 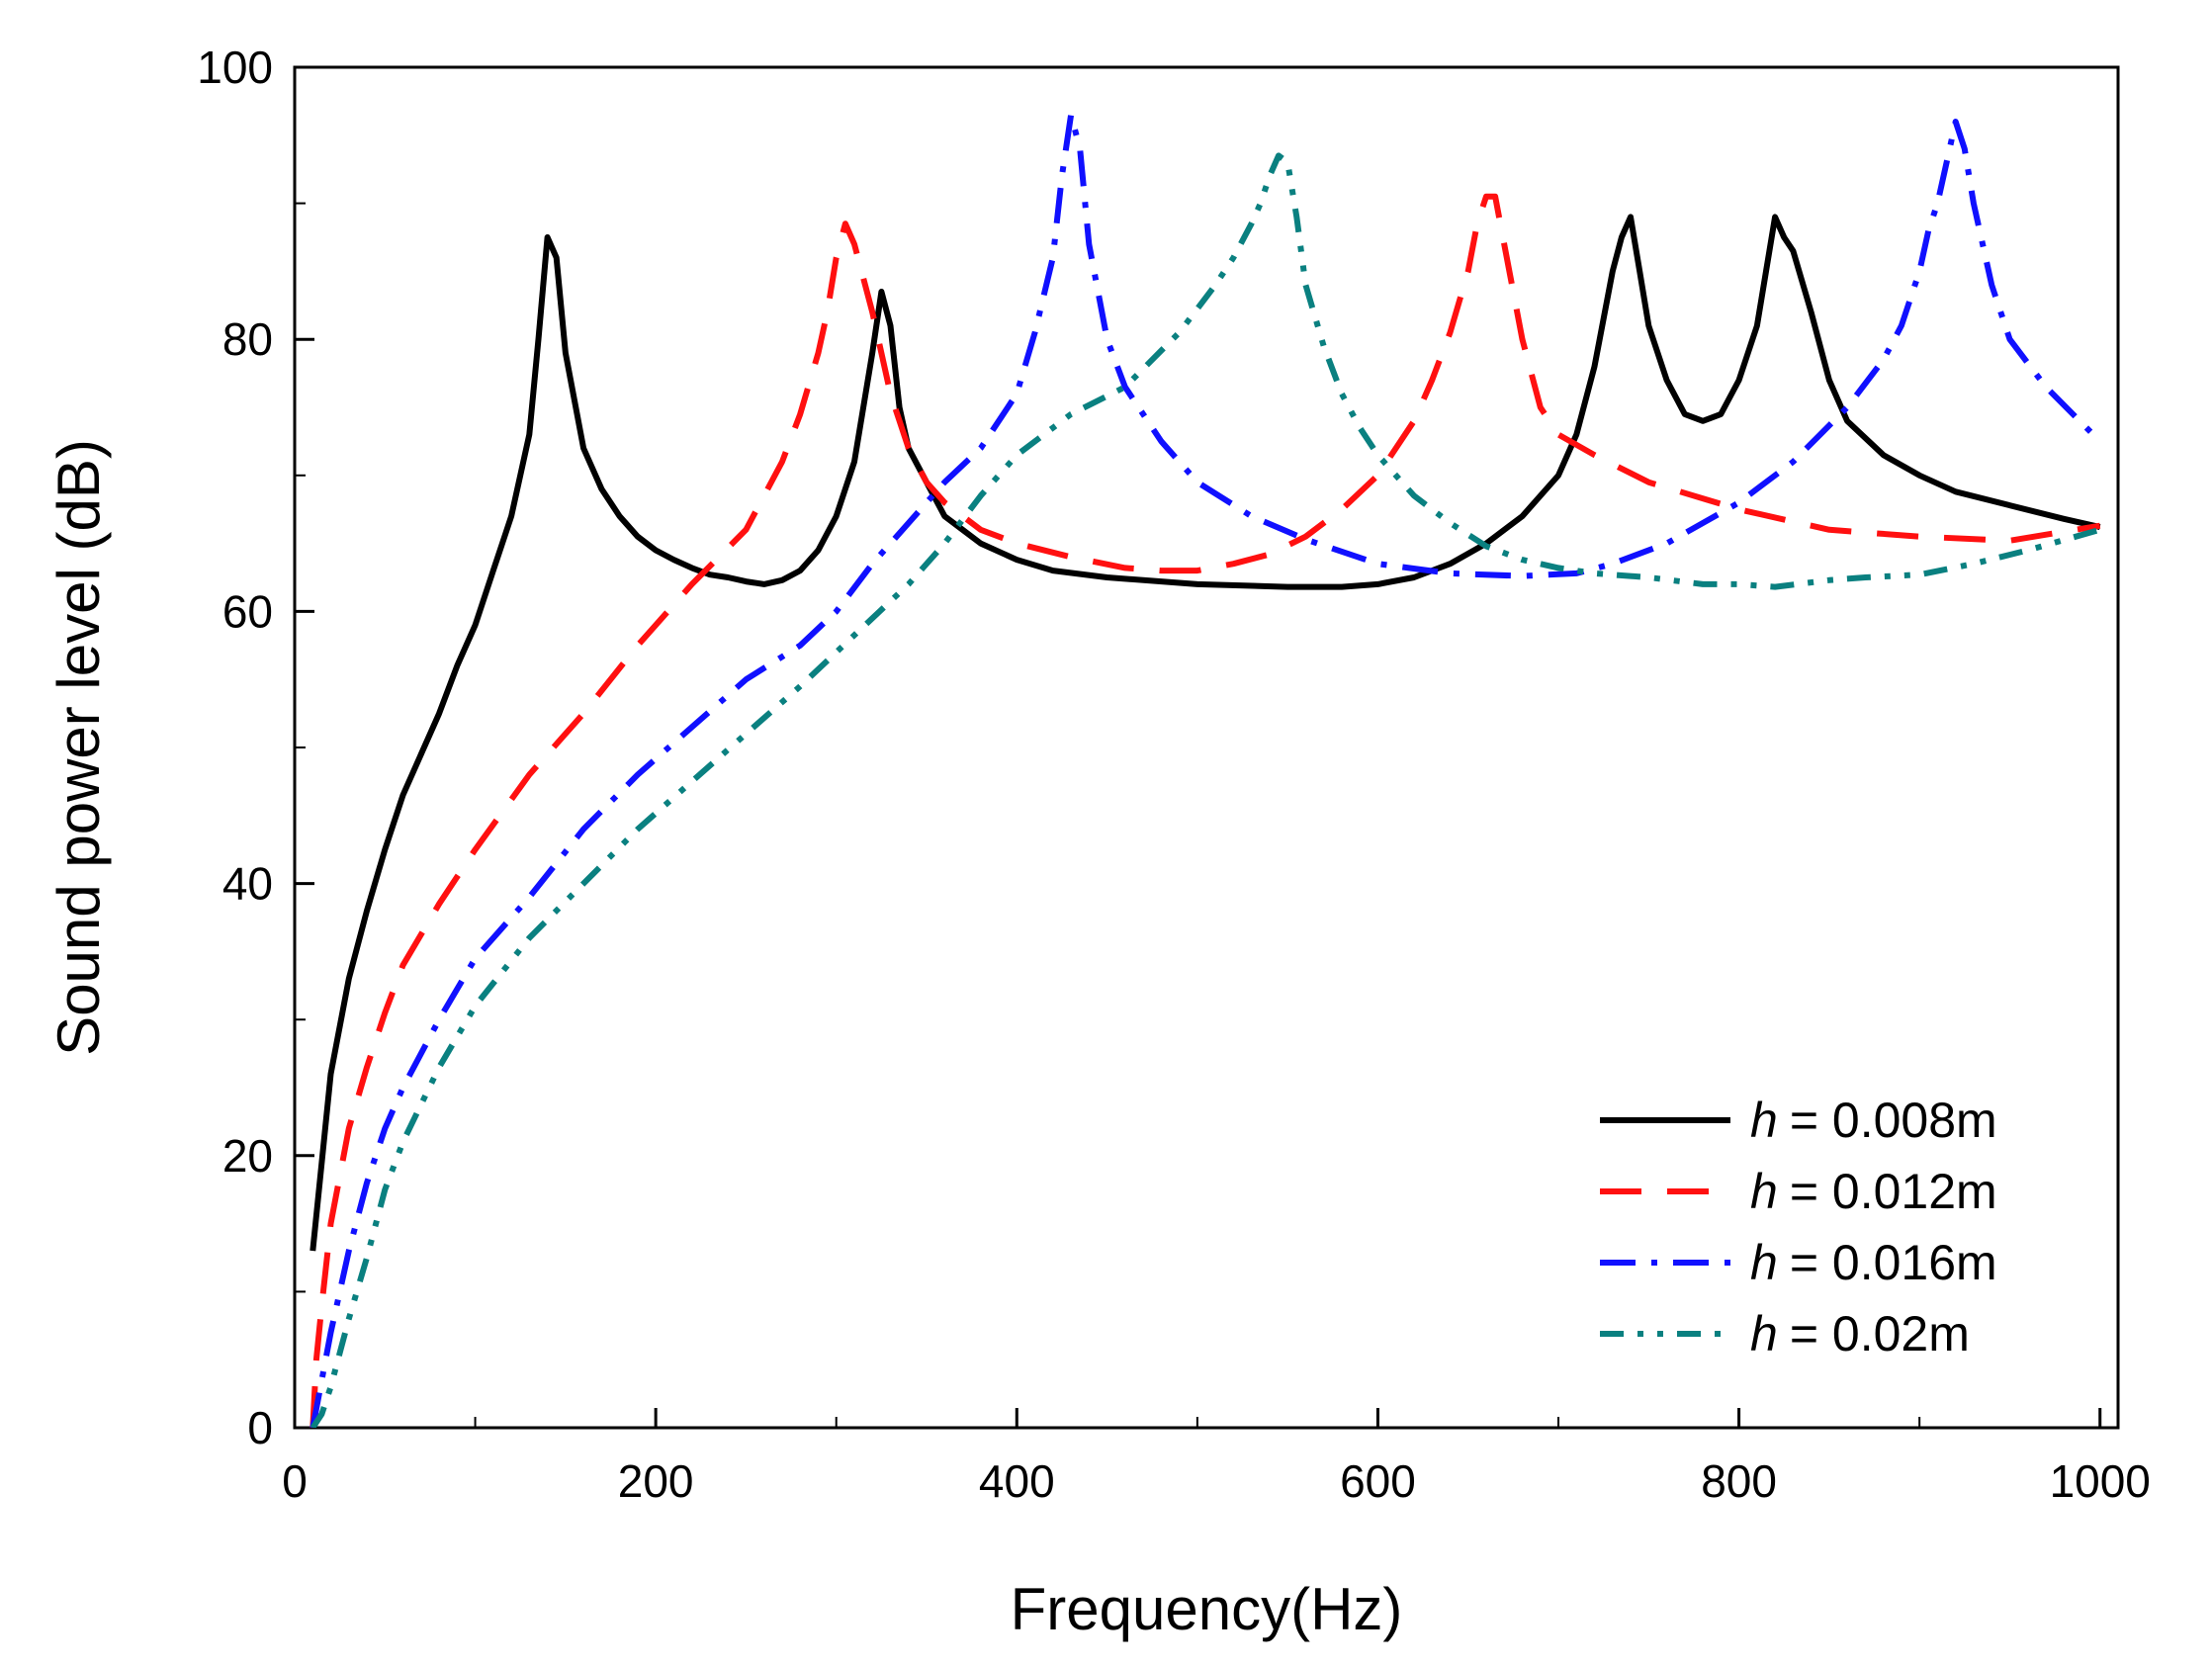 I want to click on x-tick-label: 600, so click(x=1378, y=1481).